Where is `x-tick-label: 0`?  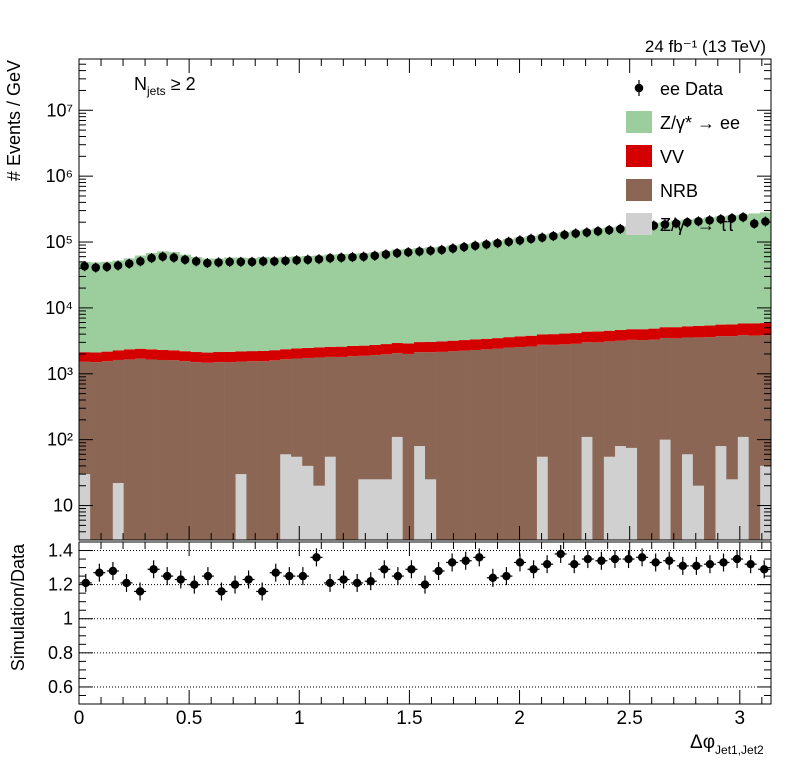
x-tick-label: 0 is located at coordinates (79, 718).